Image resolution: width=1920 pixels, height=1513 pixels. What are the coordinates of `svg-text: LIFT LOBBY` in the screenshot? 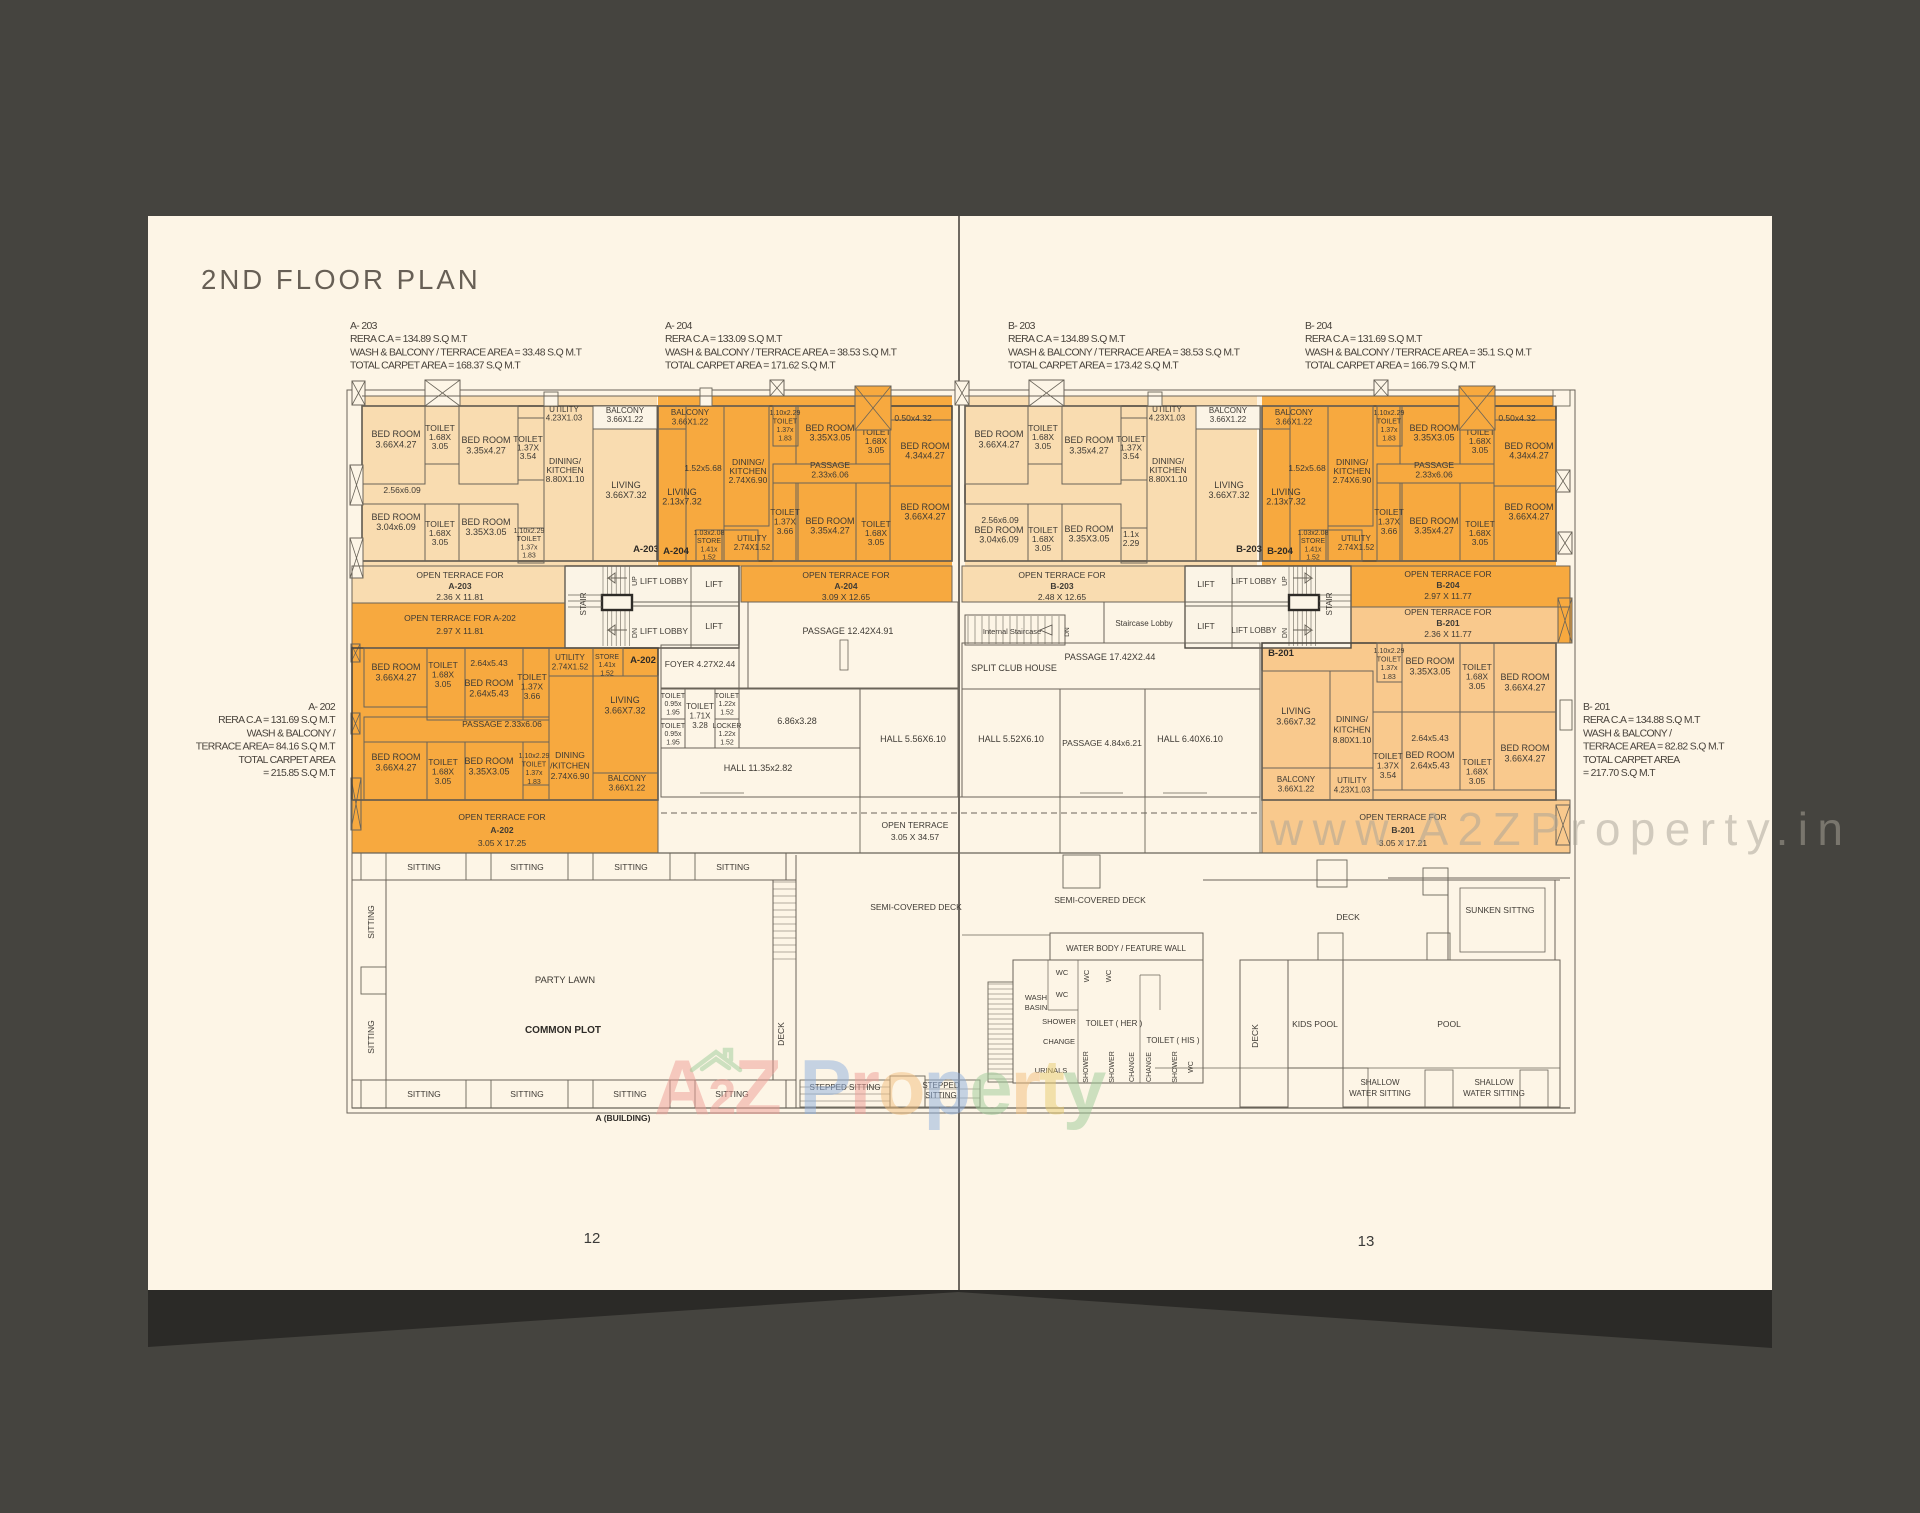 It's located at (664, 581).